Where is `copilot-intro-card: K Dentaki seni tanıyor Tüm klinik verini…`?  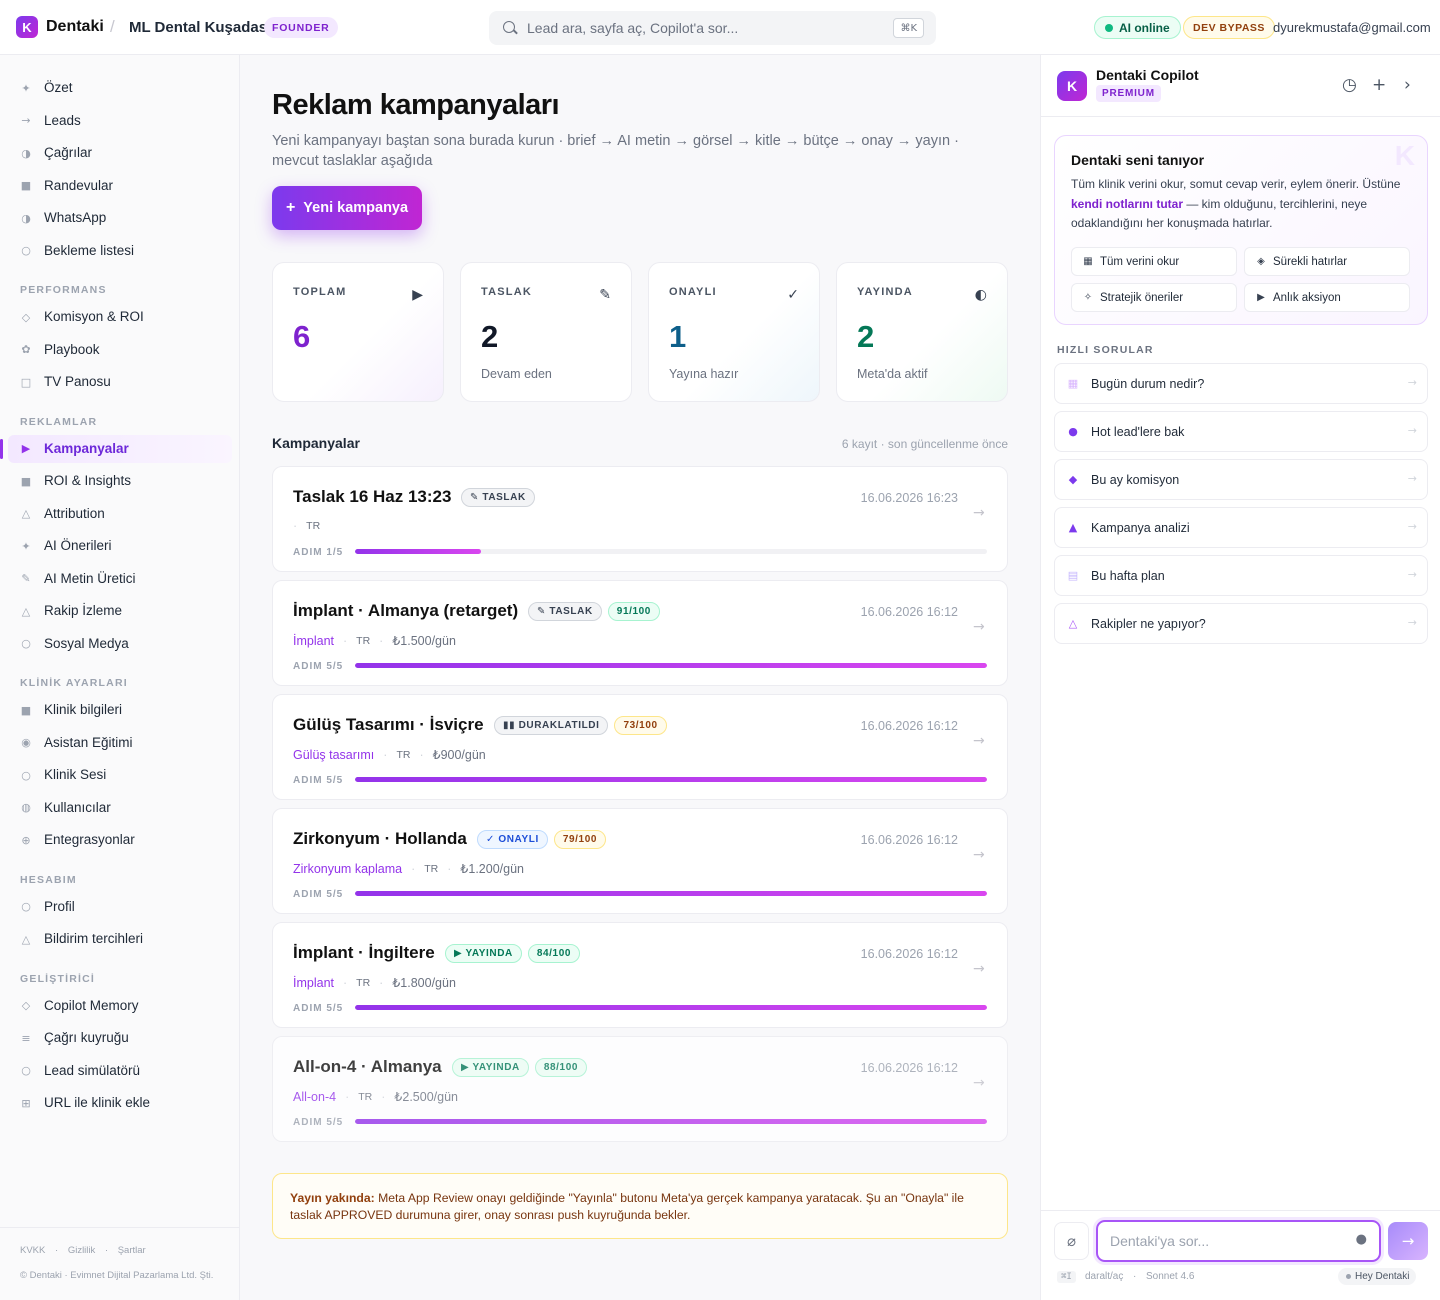
copilot-intro-card: K Dentaki seni tanıyor Tüm klinik verini… is located at coordinates (1241, 230).